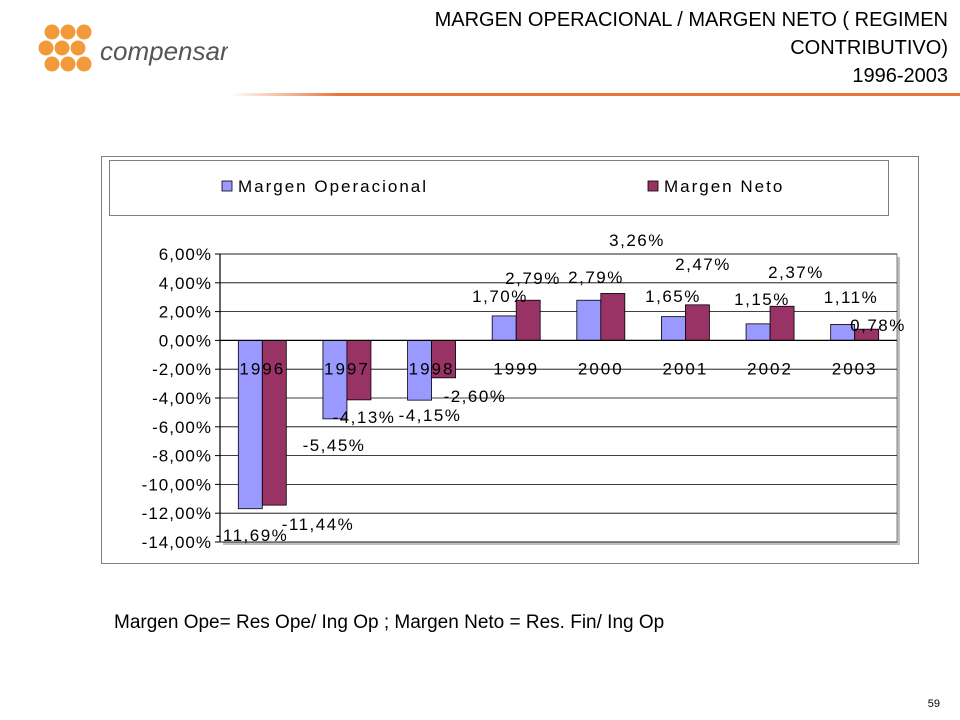  I want to click on logo-wordmark: compensar, so click(164, 51).